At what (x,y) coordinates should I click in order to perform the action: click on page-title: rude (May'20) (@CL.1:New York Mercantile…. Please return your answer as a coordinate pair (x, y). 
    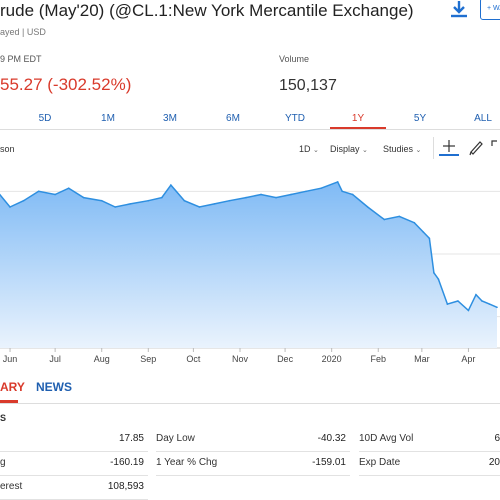
    Looking at the image, I should click on (207, 10).